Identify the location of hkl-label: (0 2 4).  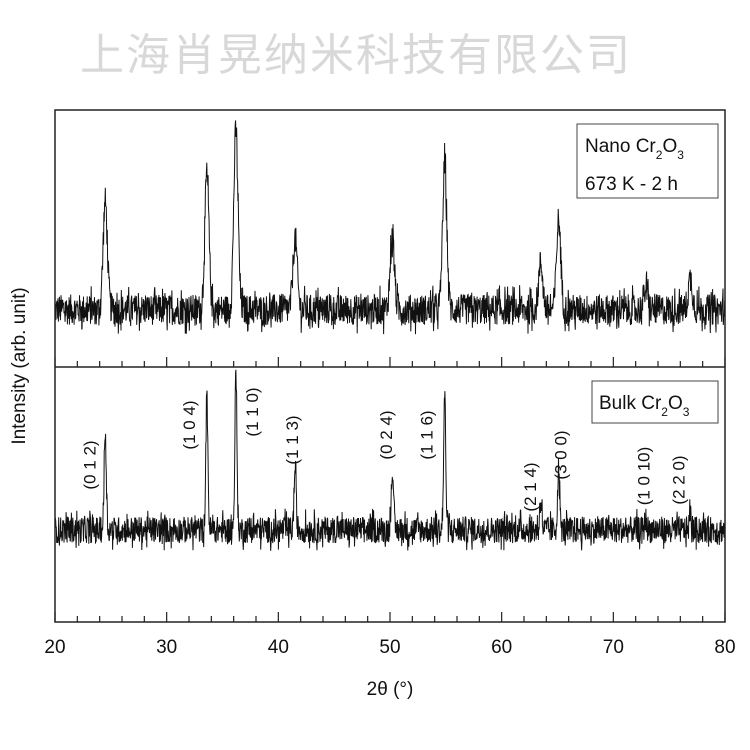
(386, 434).